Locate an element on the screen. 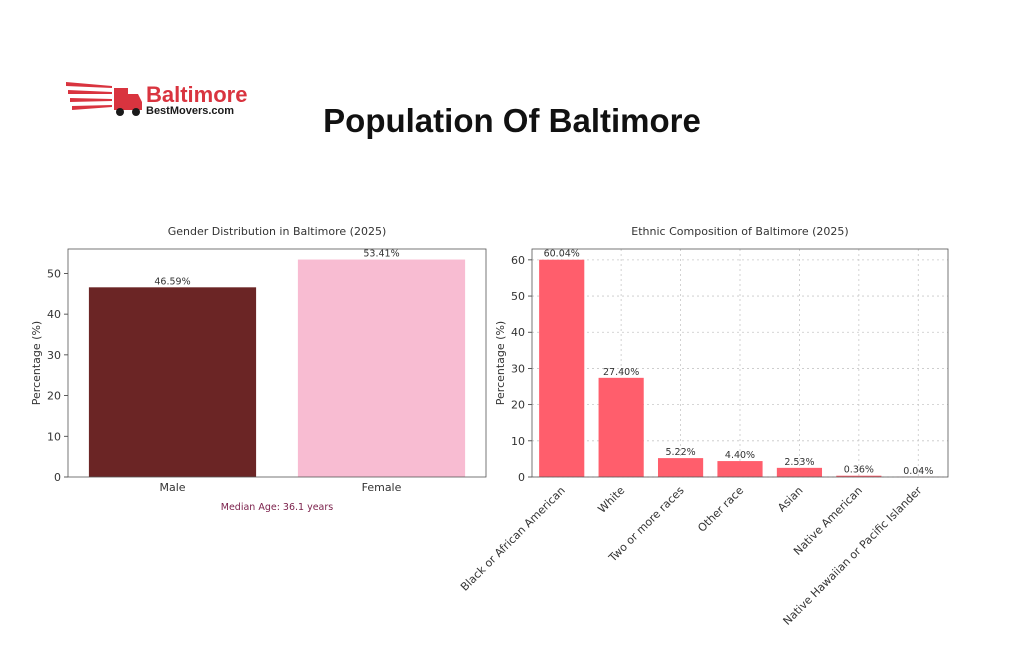 The width and height of the screenshot is (1024, 658). logo-line2: BestMovers.com is located at coordinates (190, 111).